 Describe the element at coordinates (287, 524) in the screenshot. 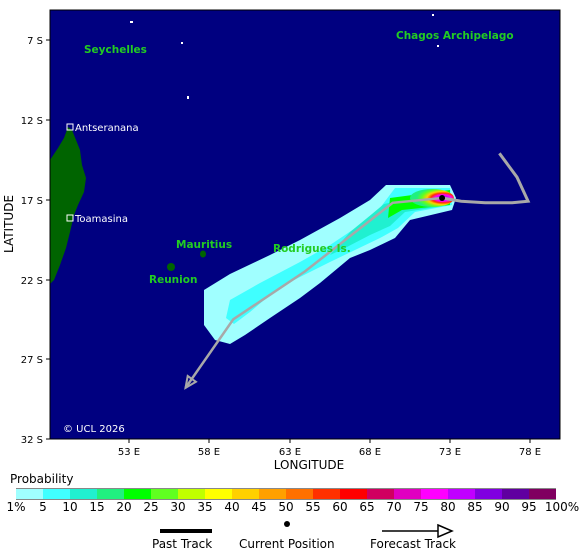

I see `current-position-swatch` at that location.